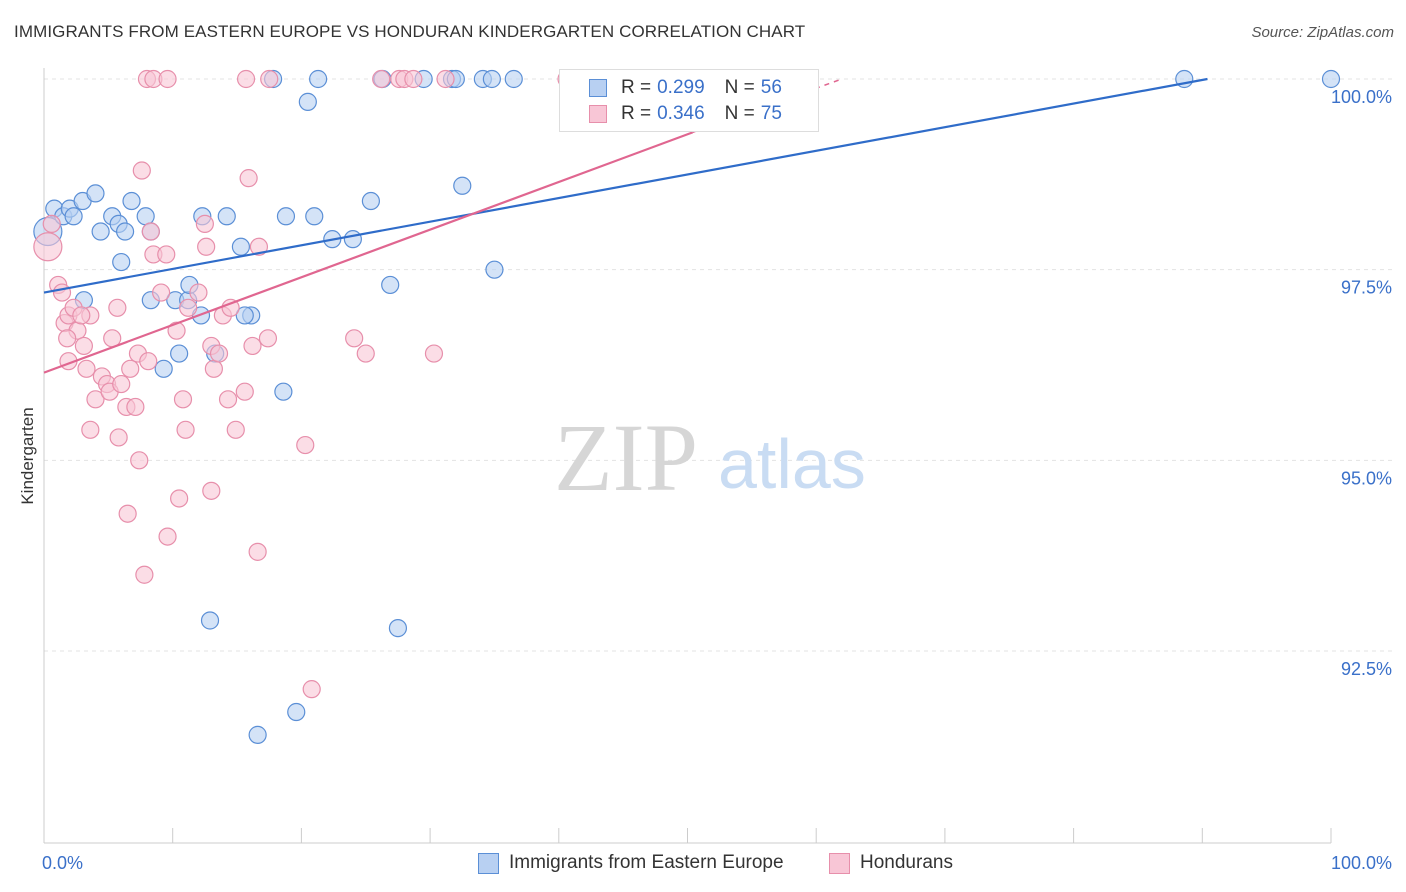 This screenshot has width=1406, height=892. Describe the element at coordinates (598, 114) in the screenshot. I see `legend-swatch-hondurans` at that location.